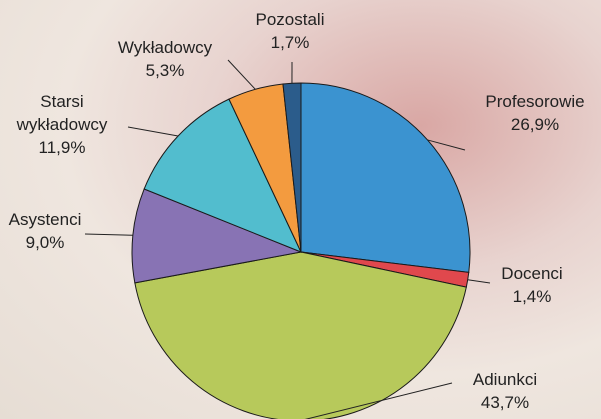 This screenshot has width=601, height=419. I want to click on slice-label: Adiunkci, so click(505, 379).